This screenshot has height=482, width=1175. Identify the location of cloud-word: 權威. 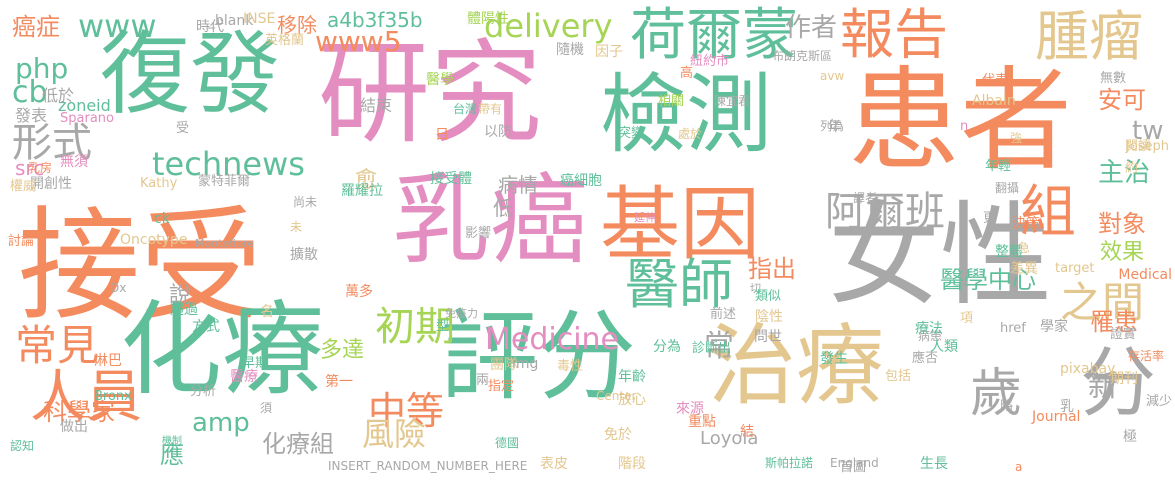
(23, 186).